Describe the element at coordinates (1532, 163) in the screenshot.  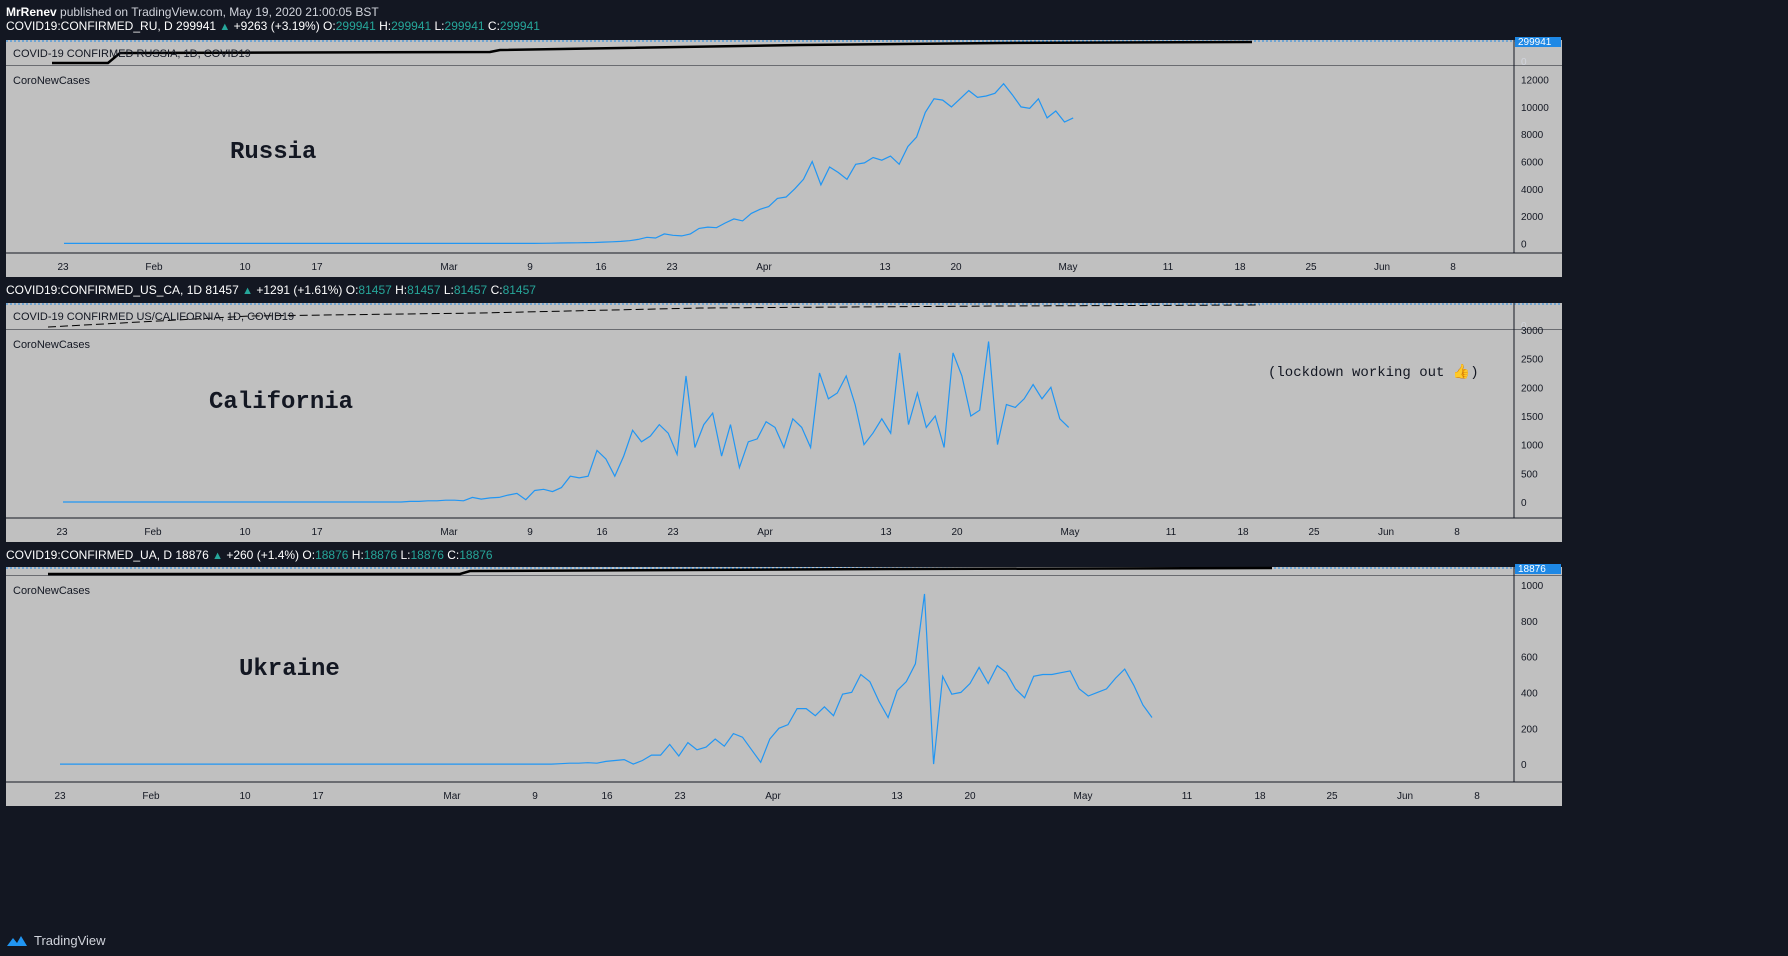
I see `y-tick-label: 6000` at that location.